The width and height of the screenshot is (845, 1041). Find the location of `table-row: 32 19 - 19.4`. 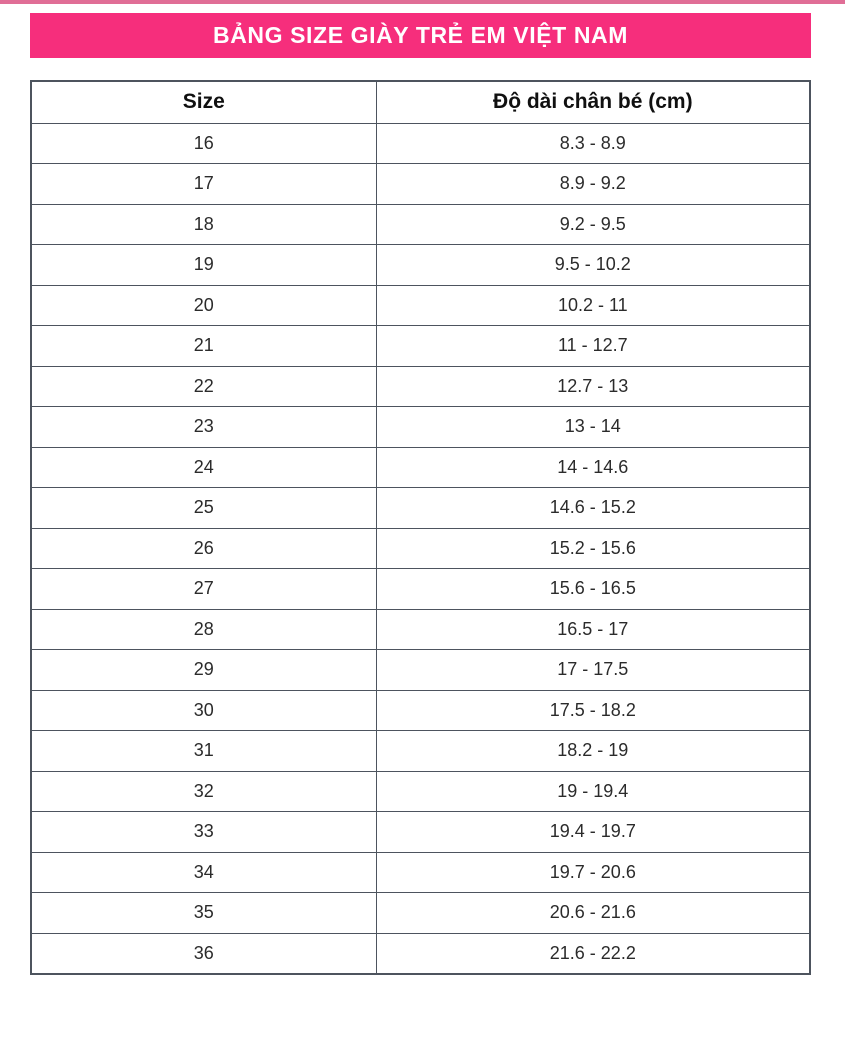

table-row: 32 19 - 19.4 is located at coordinates (420, 791).